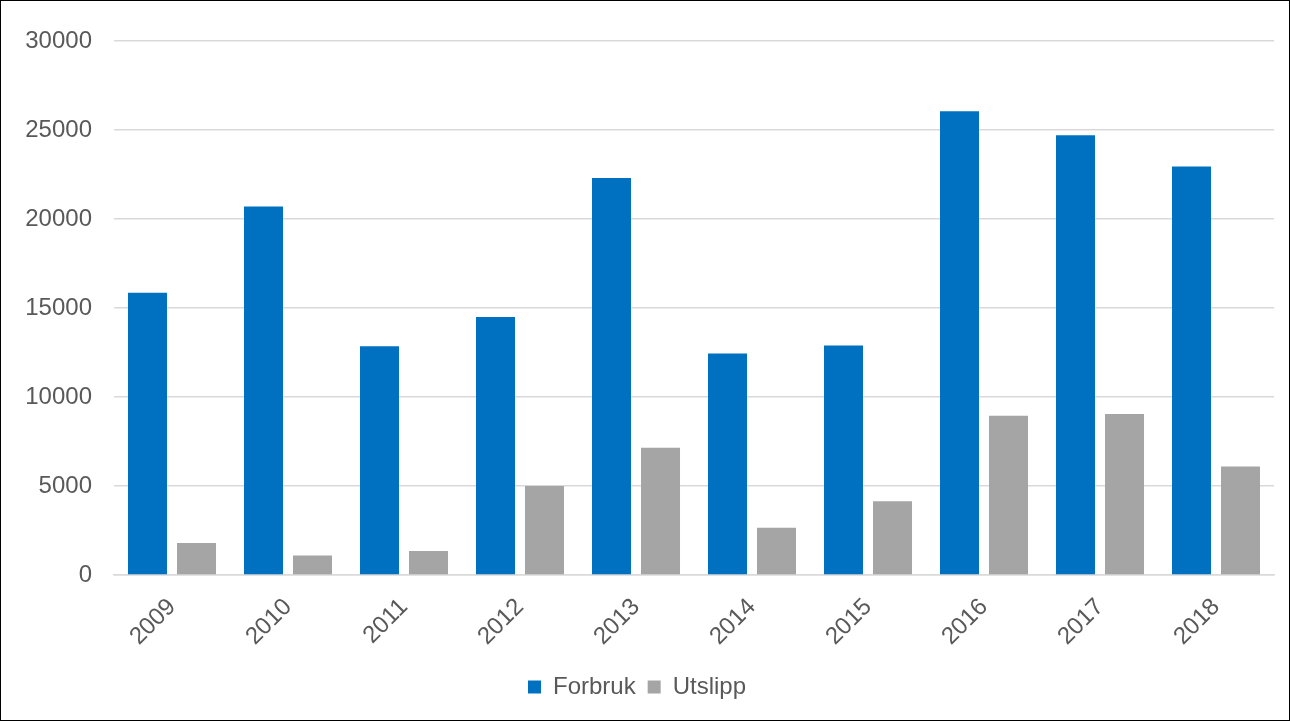 This screenshot has height=721, width=1290. I want to click on y-tick-label: 5000, so click(65, 484).